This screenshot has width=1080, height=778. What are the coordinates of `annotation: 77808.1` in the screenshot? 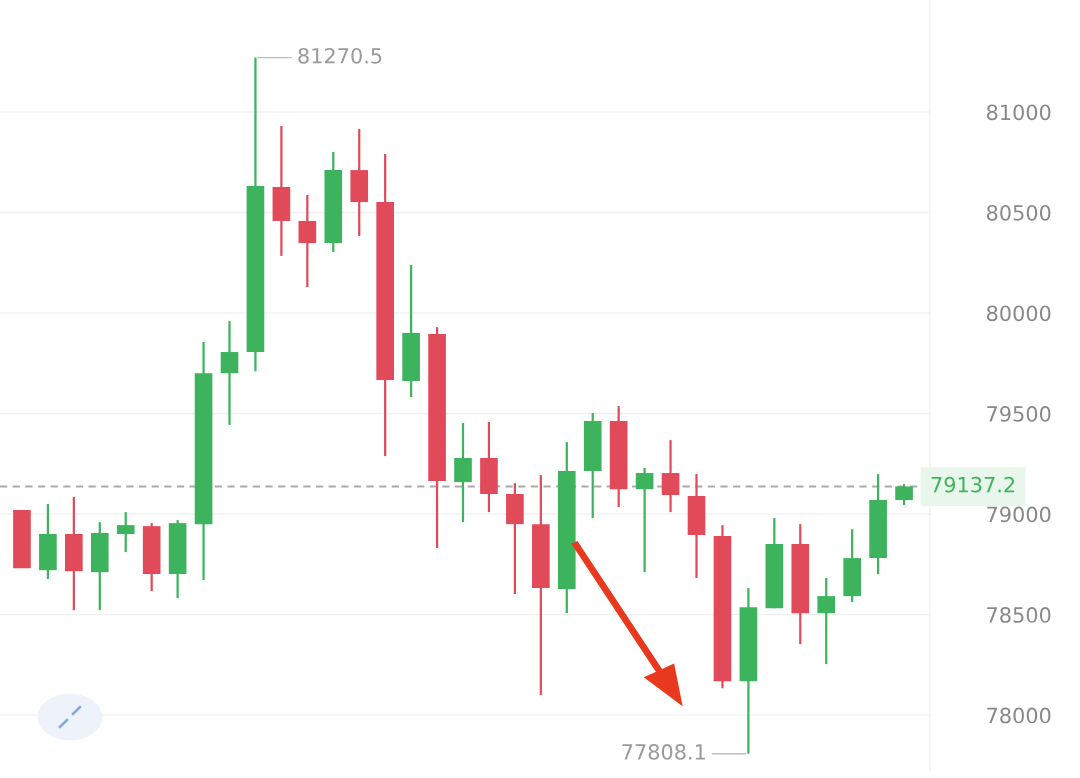 It's located at (663, 752).